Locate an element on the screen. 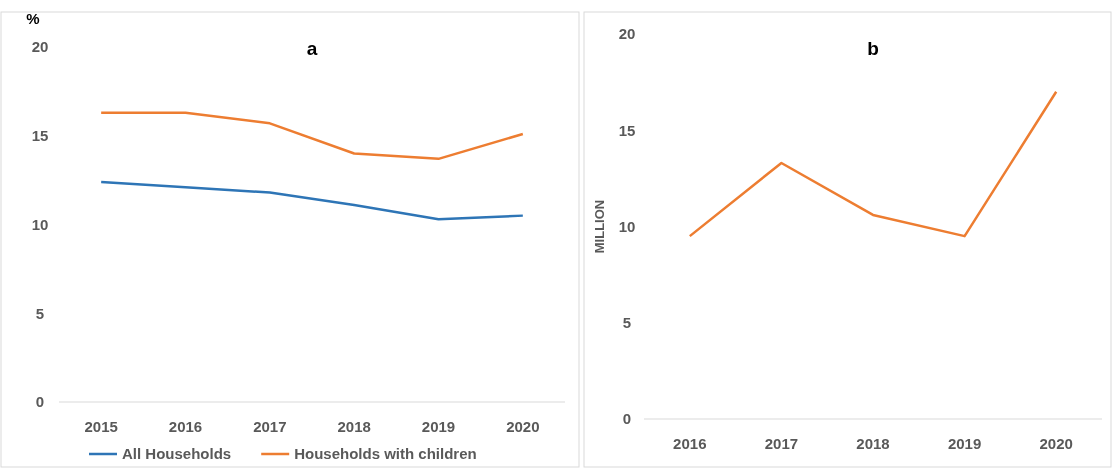  x-tick-label: 2015 is located at coordinates (101, 426).